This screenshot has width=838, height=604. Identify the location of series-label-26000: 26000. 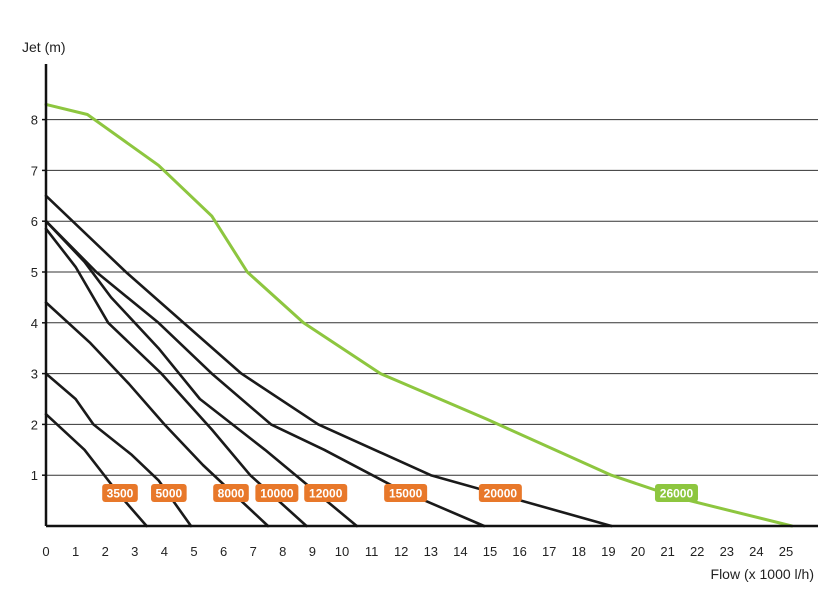
(676, 493).